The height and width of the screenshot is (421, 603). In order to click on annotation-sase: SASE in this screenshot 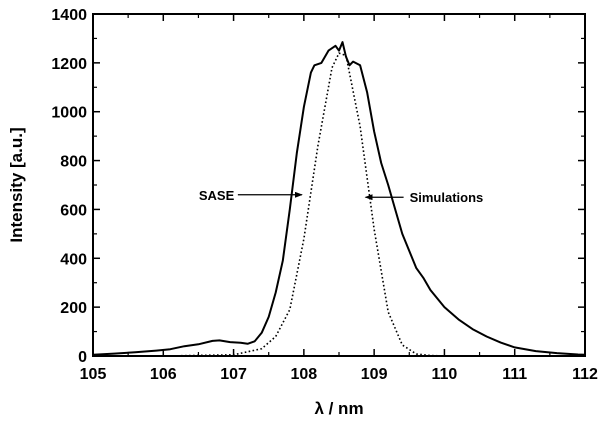, I will do `click(217, 195)`.